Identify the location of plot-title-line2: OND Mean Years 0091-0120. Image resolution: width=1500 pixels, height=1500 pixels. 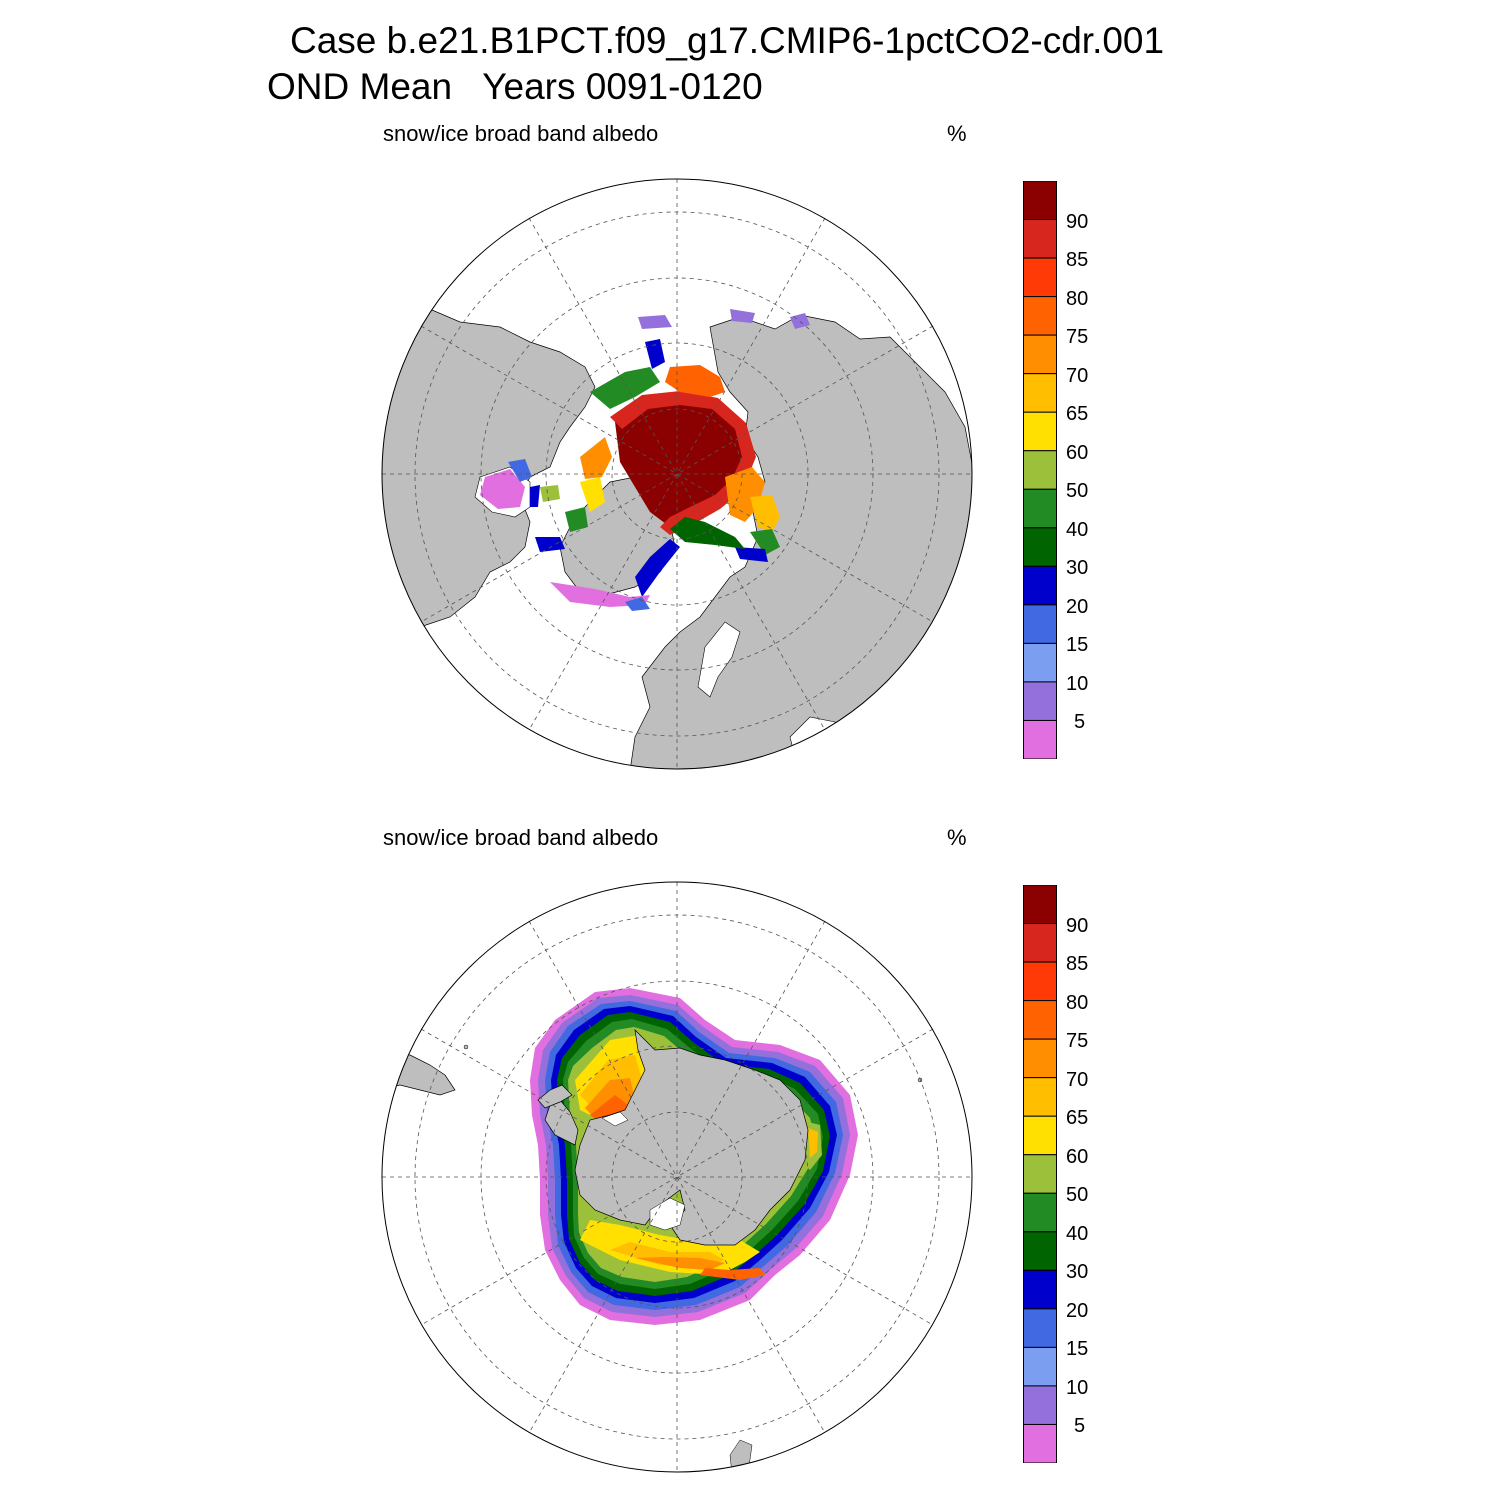
(515, 86).